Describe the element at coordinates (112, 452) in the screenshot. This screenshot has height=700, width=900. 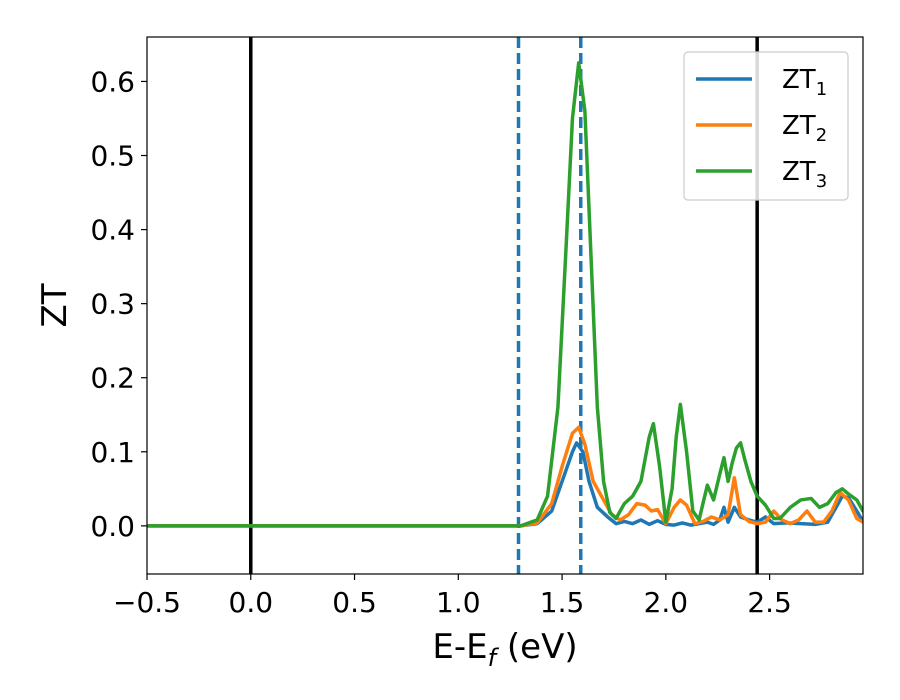
I see `y-tick-label: 0.1` at that location.